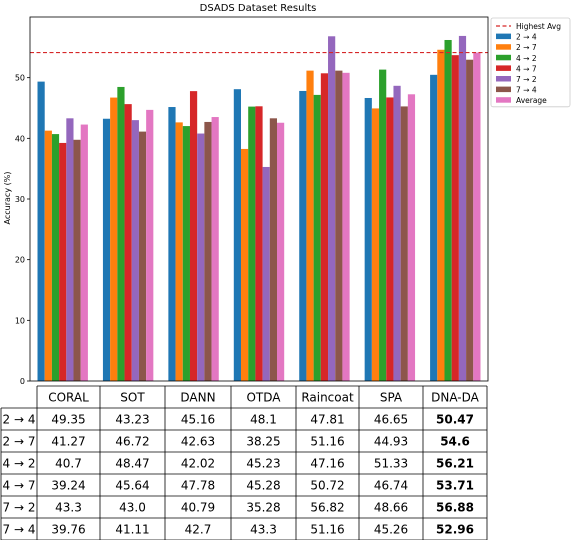 This screenshot has width=572, height=544. I want to click on legend-label-series-3: 4 → 7, so click(526, 68).